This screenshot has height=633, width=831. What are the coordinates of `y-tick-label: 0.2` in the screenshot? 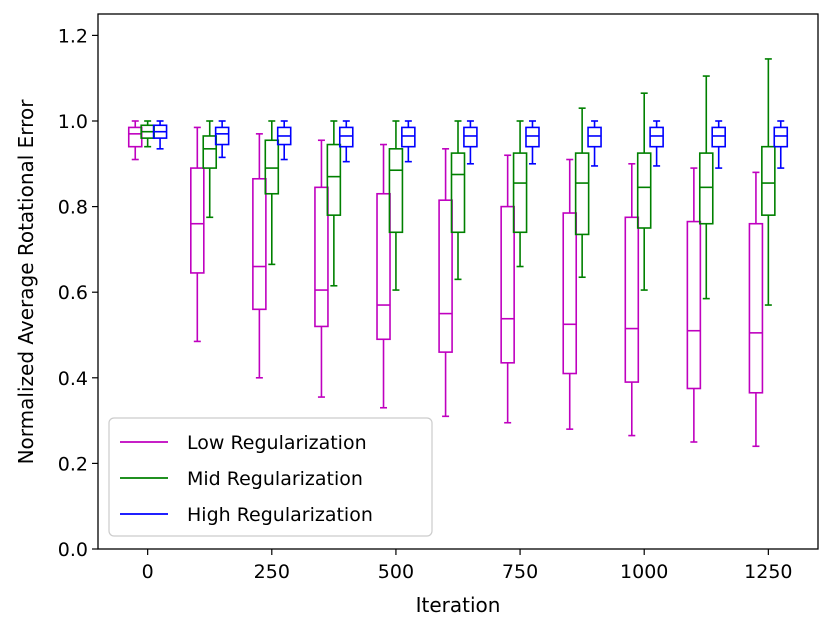 It's located at (73, 464).